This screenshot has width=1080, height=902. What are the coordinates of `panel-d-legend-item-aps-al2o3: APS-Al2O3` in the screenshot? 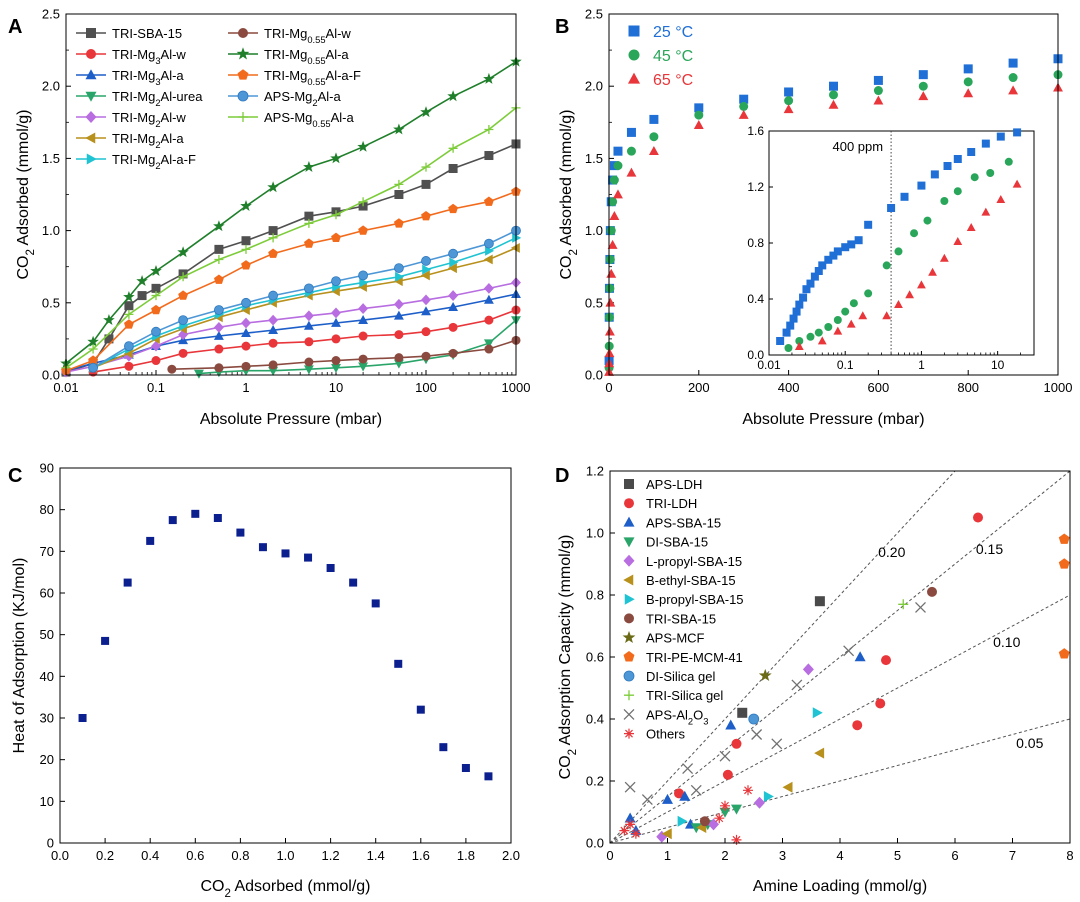 It's located at (665, 716).